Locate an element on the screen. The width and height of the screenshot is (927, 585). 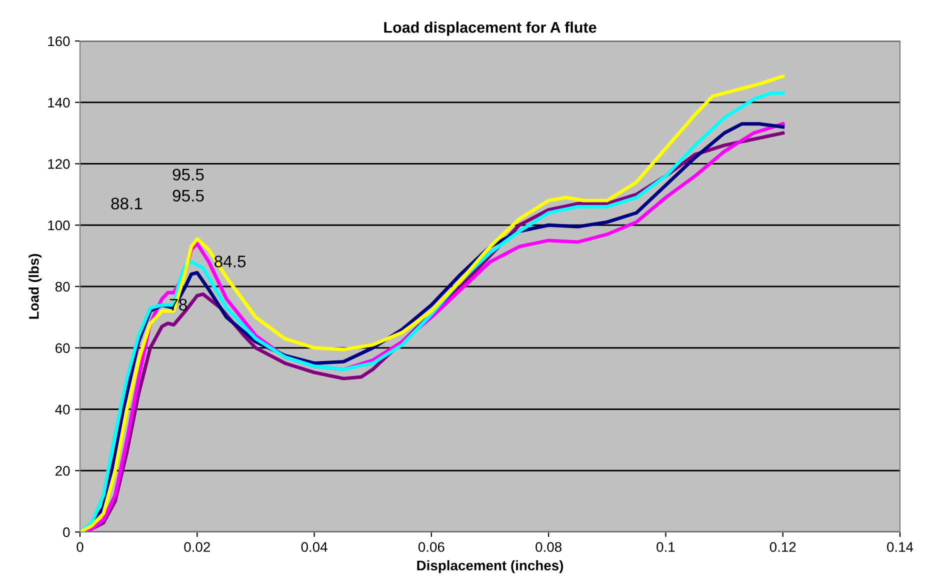
y-tick-label: 80 is located at coordinates (62, 287).